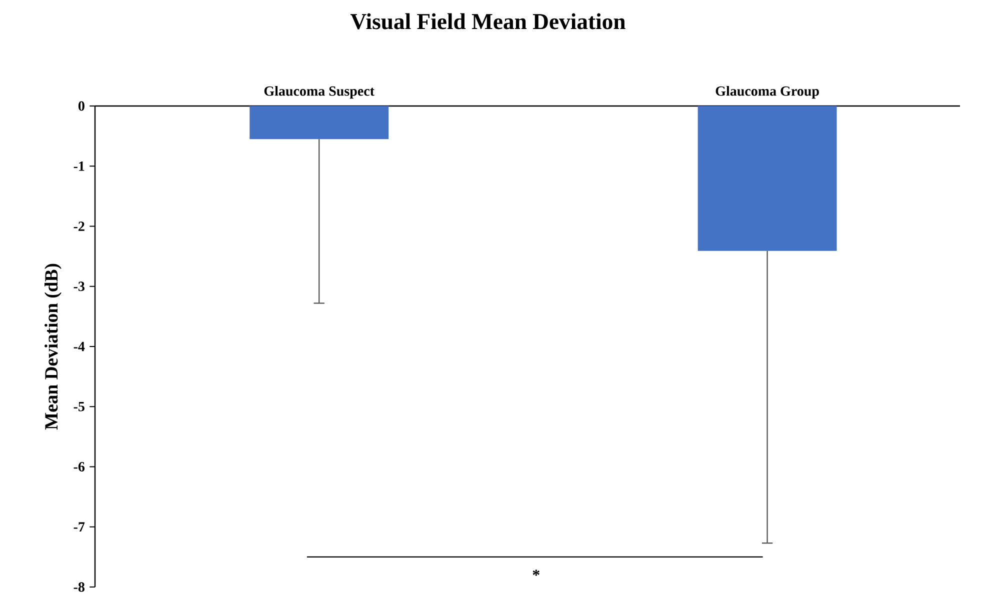  What do you see at coordinates (81, 106) in the screenshot?
I see `y-tick-label: 0` at bounding box center [81, 106].